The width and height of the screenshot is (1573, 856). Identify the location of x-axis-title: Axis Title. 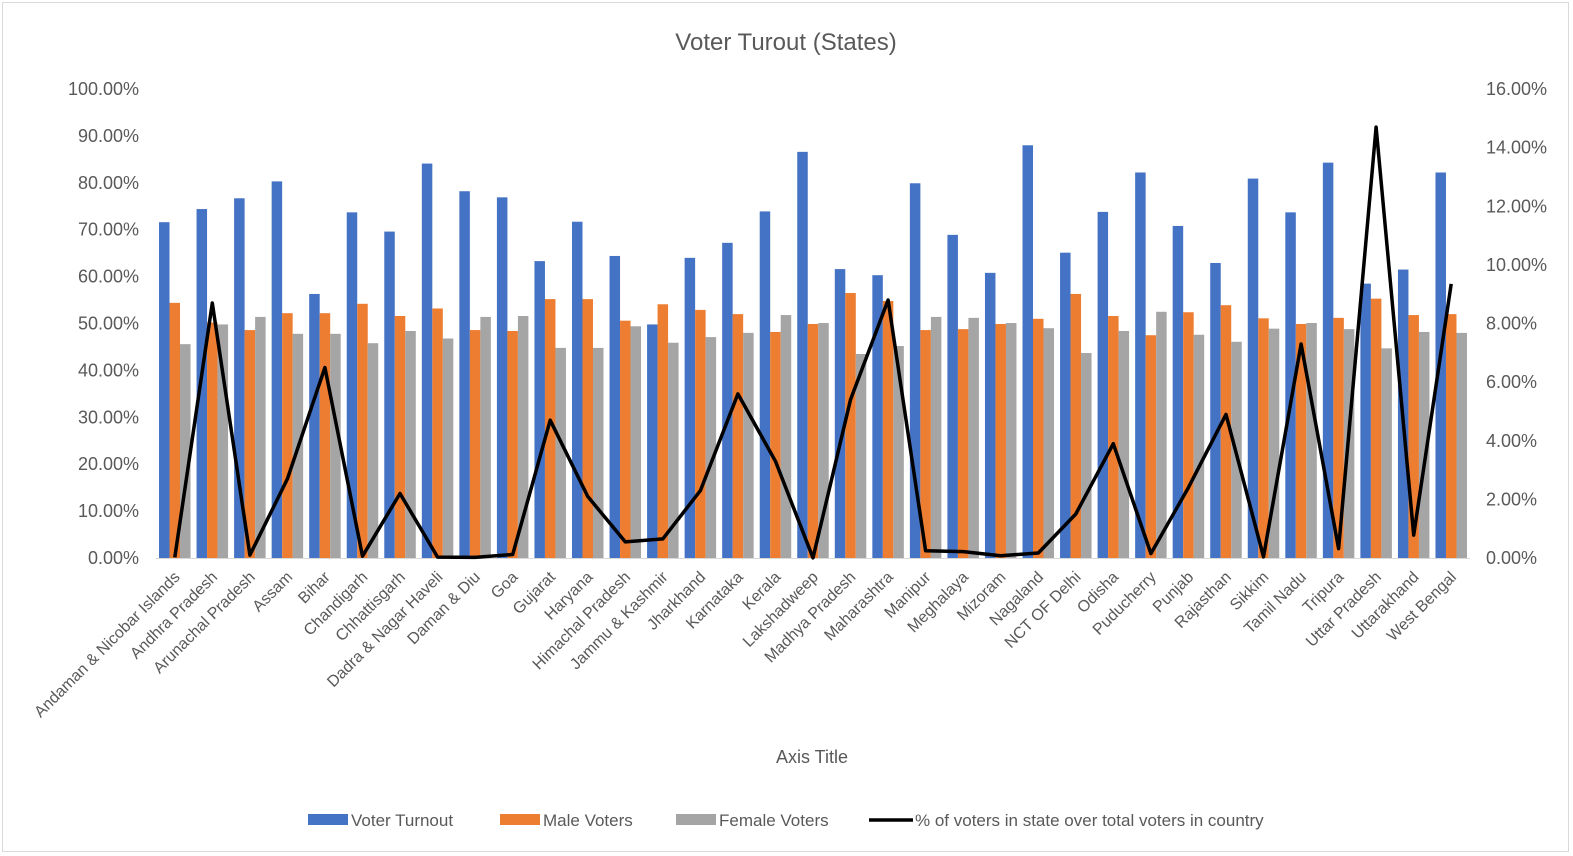
(812, 757).